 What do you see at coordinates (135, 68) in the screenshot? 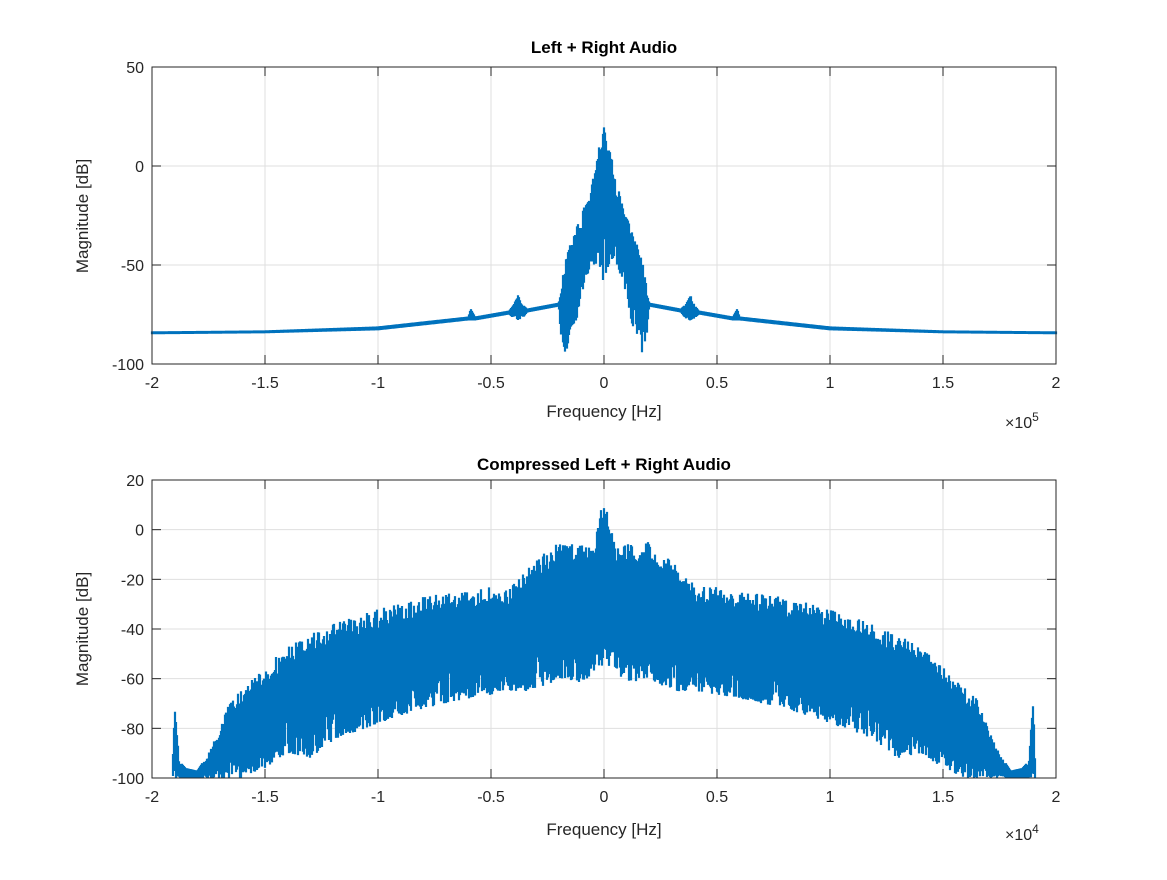
I see `y-tick-label: 50` at bounding box center [135, 68].